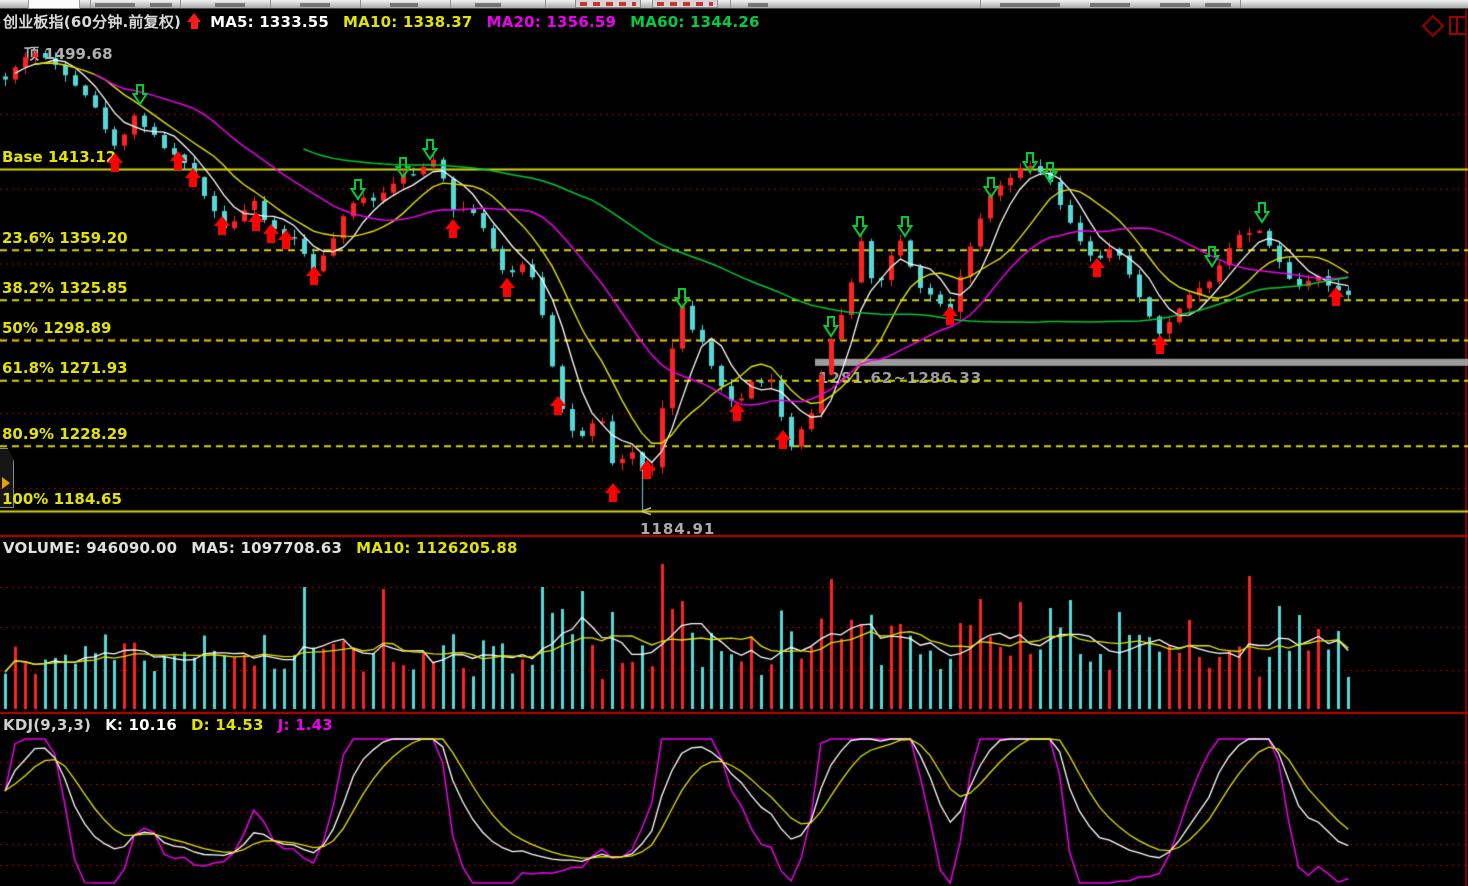 The image size is (1468, 886). Describe the element at coordinates (685, 4) in the screenshot. I see `toolbar-change-button` at that location.